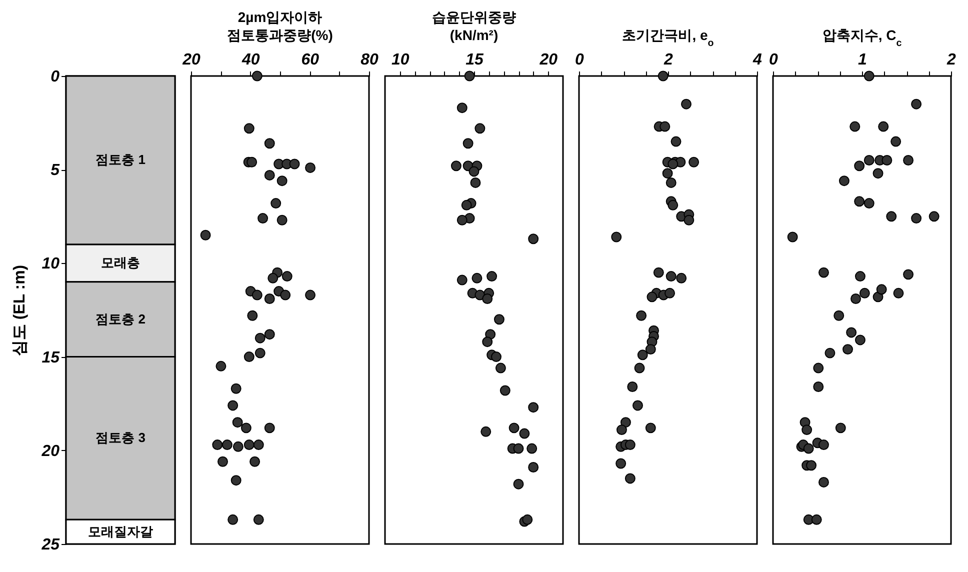  Describe the element at coordinates (120, 262) in the screenshot. I see `series-label: 모래층` at that location.